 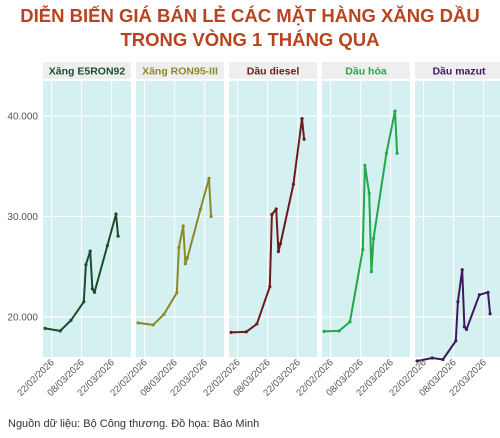 What do you see at coordinates (22, 217) in the screenshot?
I see `y-tick-label: 30.000` at bounding box center [22, 217].